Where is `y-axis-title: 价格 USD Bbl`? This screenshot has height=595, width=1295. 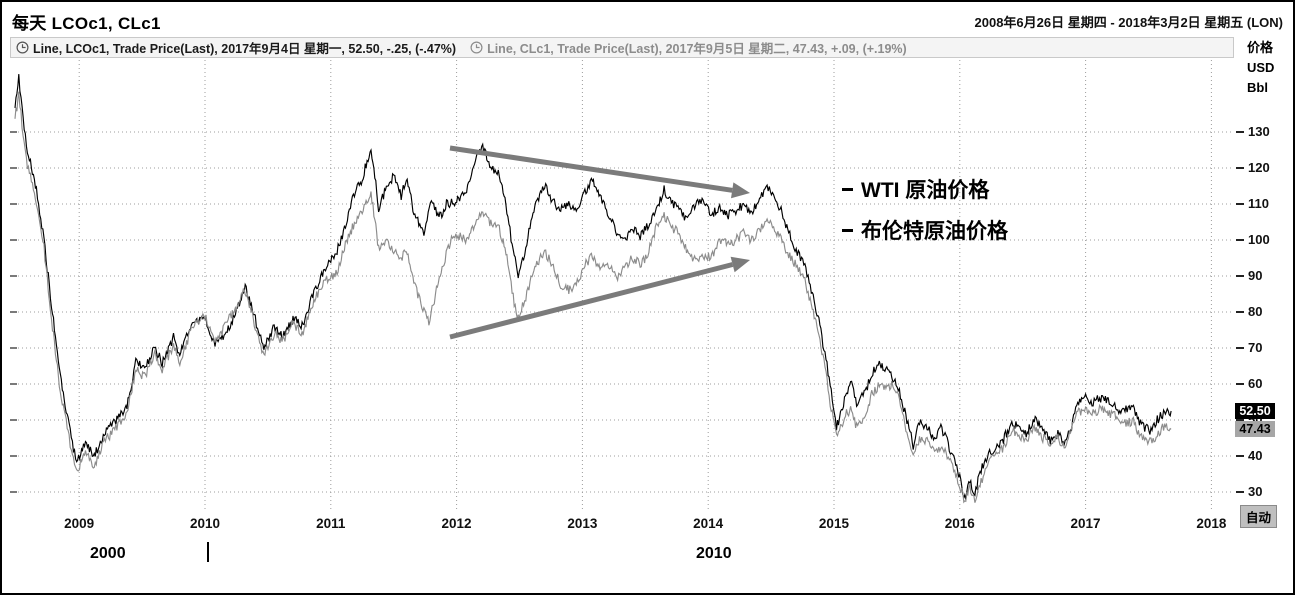
y-axis-title: 价格 USD Bbl is located at coordinates (1260, 68).